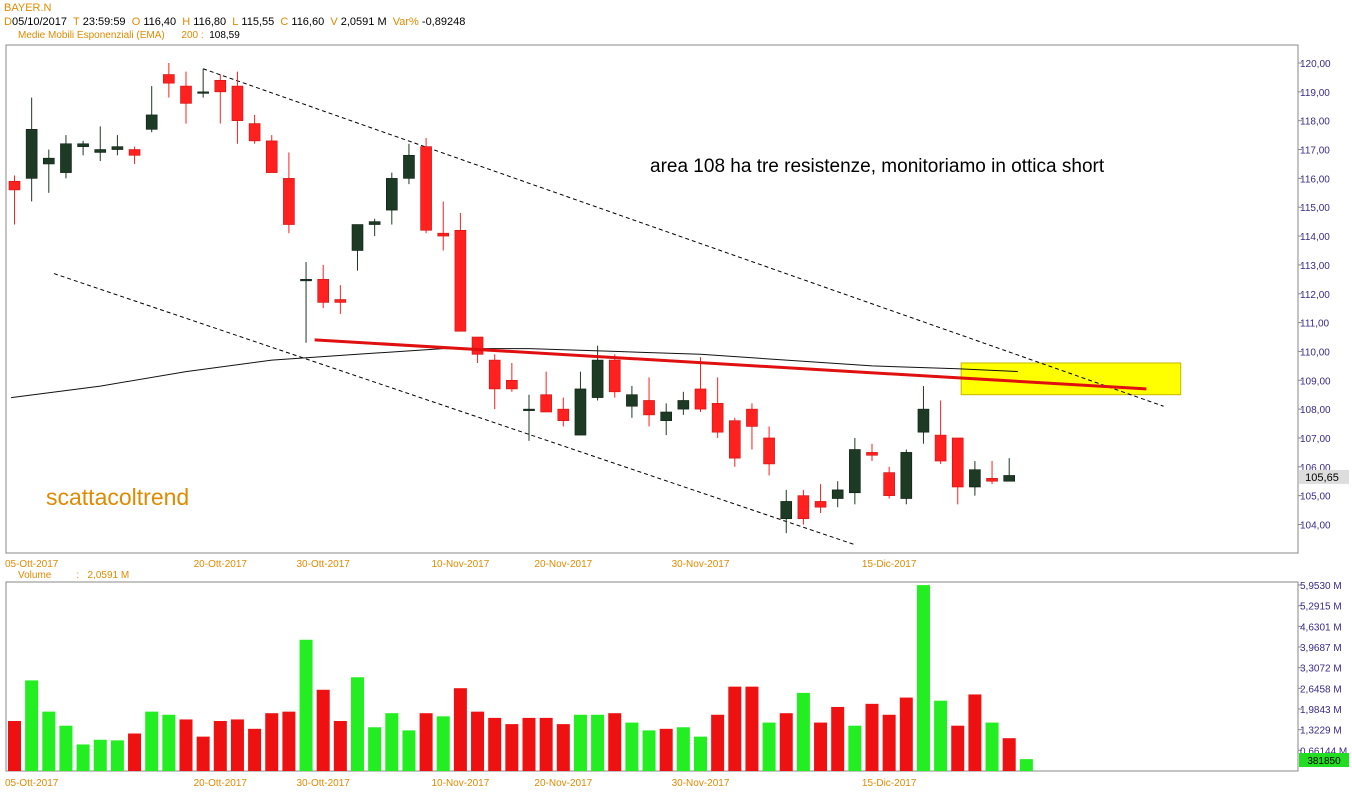  What do you see at coordinates (1315, 122) in the screenshot?
I see `price-y-tick-label: 118,00` at bounding box center [1315, 122].